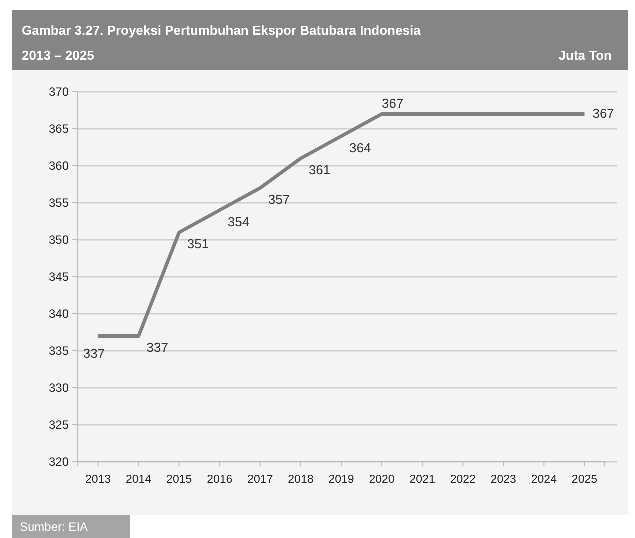  Describe the element at coordinates (585, 55) in the screenshot. I see `y-axis-title: Juta Ton` at that location.